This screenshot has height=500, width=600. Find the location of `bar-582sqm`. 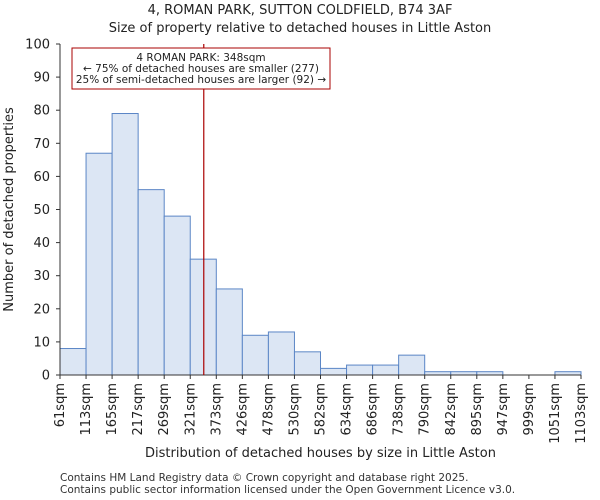

bar-582sqm is located at coordinates (334, 371).